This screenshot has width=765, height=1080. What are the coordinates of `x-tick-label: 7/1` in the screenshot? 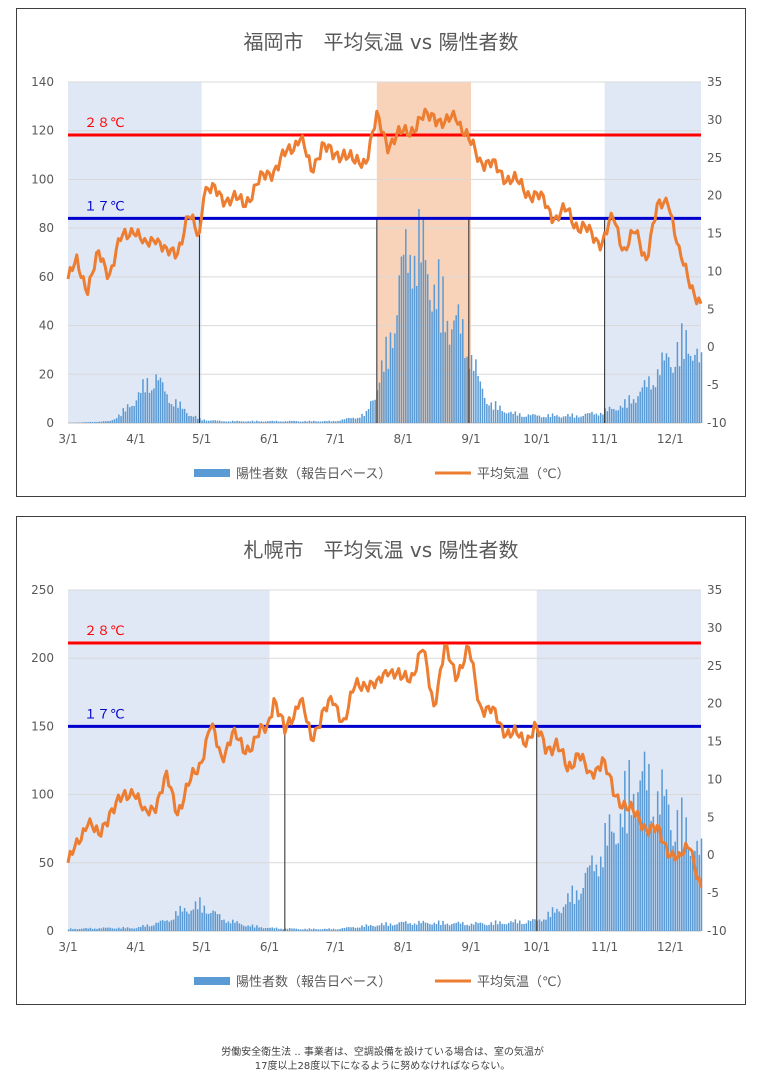 It's located at (335, 439).